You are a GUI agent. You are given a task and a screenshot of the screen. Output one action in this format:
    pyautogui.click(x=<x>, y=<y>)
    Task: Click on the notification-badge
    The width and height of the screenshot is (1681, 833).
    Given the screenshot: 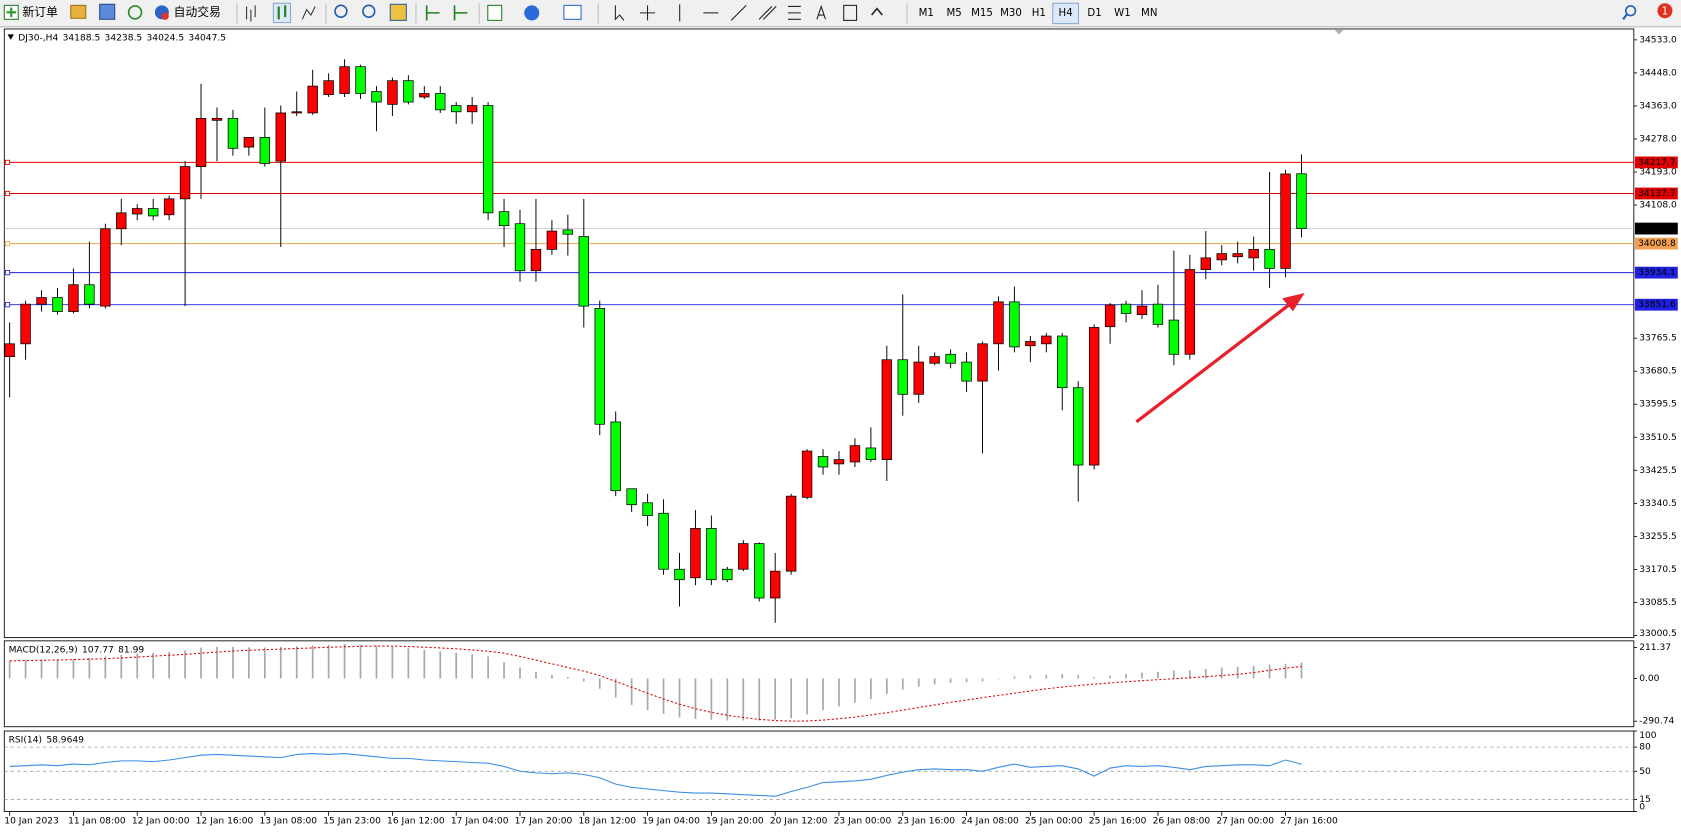 What is the action you would take?
    pyautogui.click(x=1665, y=11)
    